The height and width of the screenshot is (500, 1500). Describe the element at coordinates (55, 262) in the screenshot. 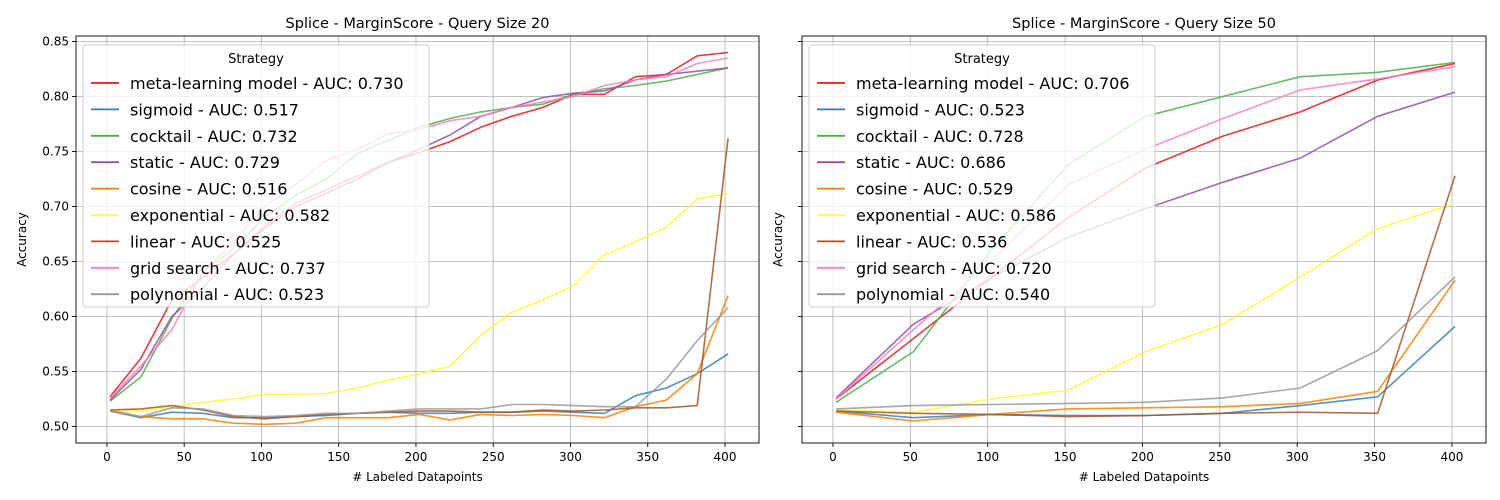

I see `y-tick-label: 0.65` at that location.